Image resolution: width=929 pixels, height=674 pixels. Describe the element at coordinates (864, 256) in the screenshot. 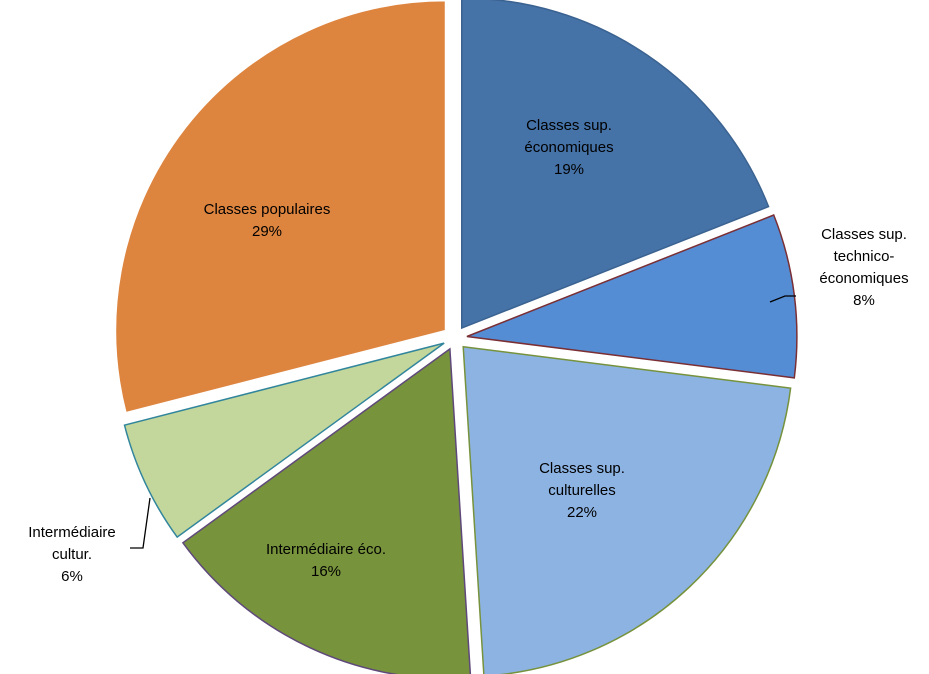

I see `slice-name-line: technico-` at that location.